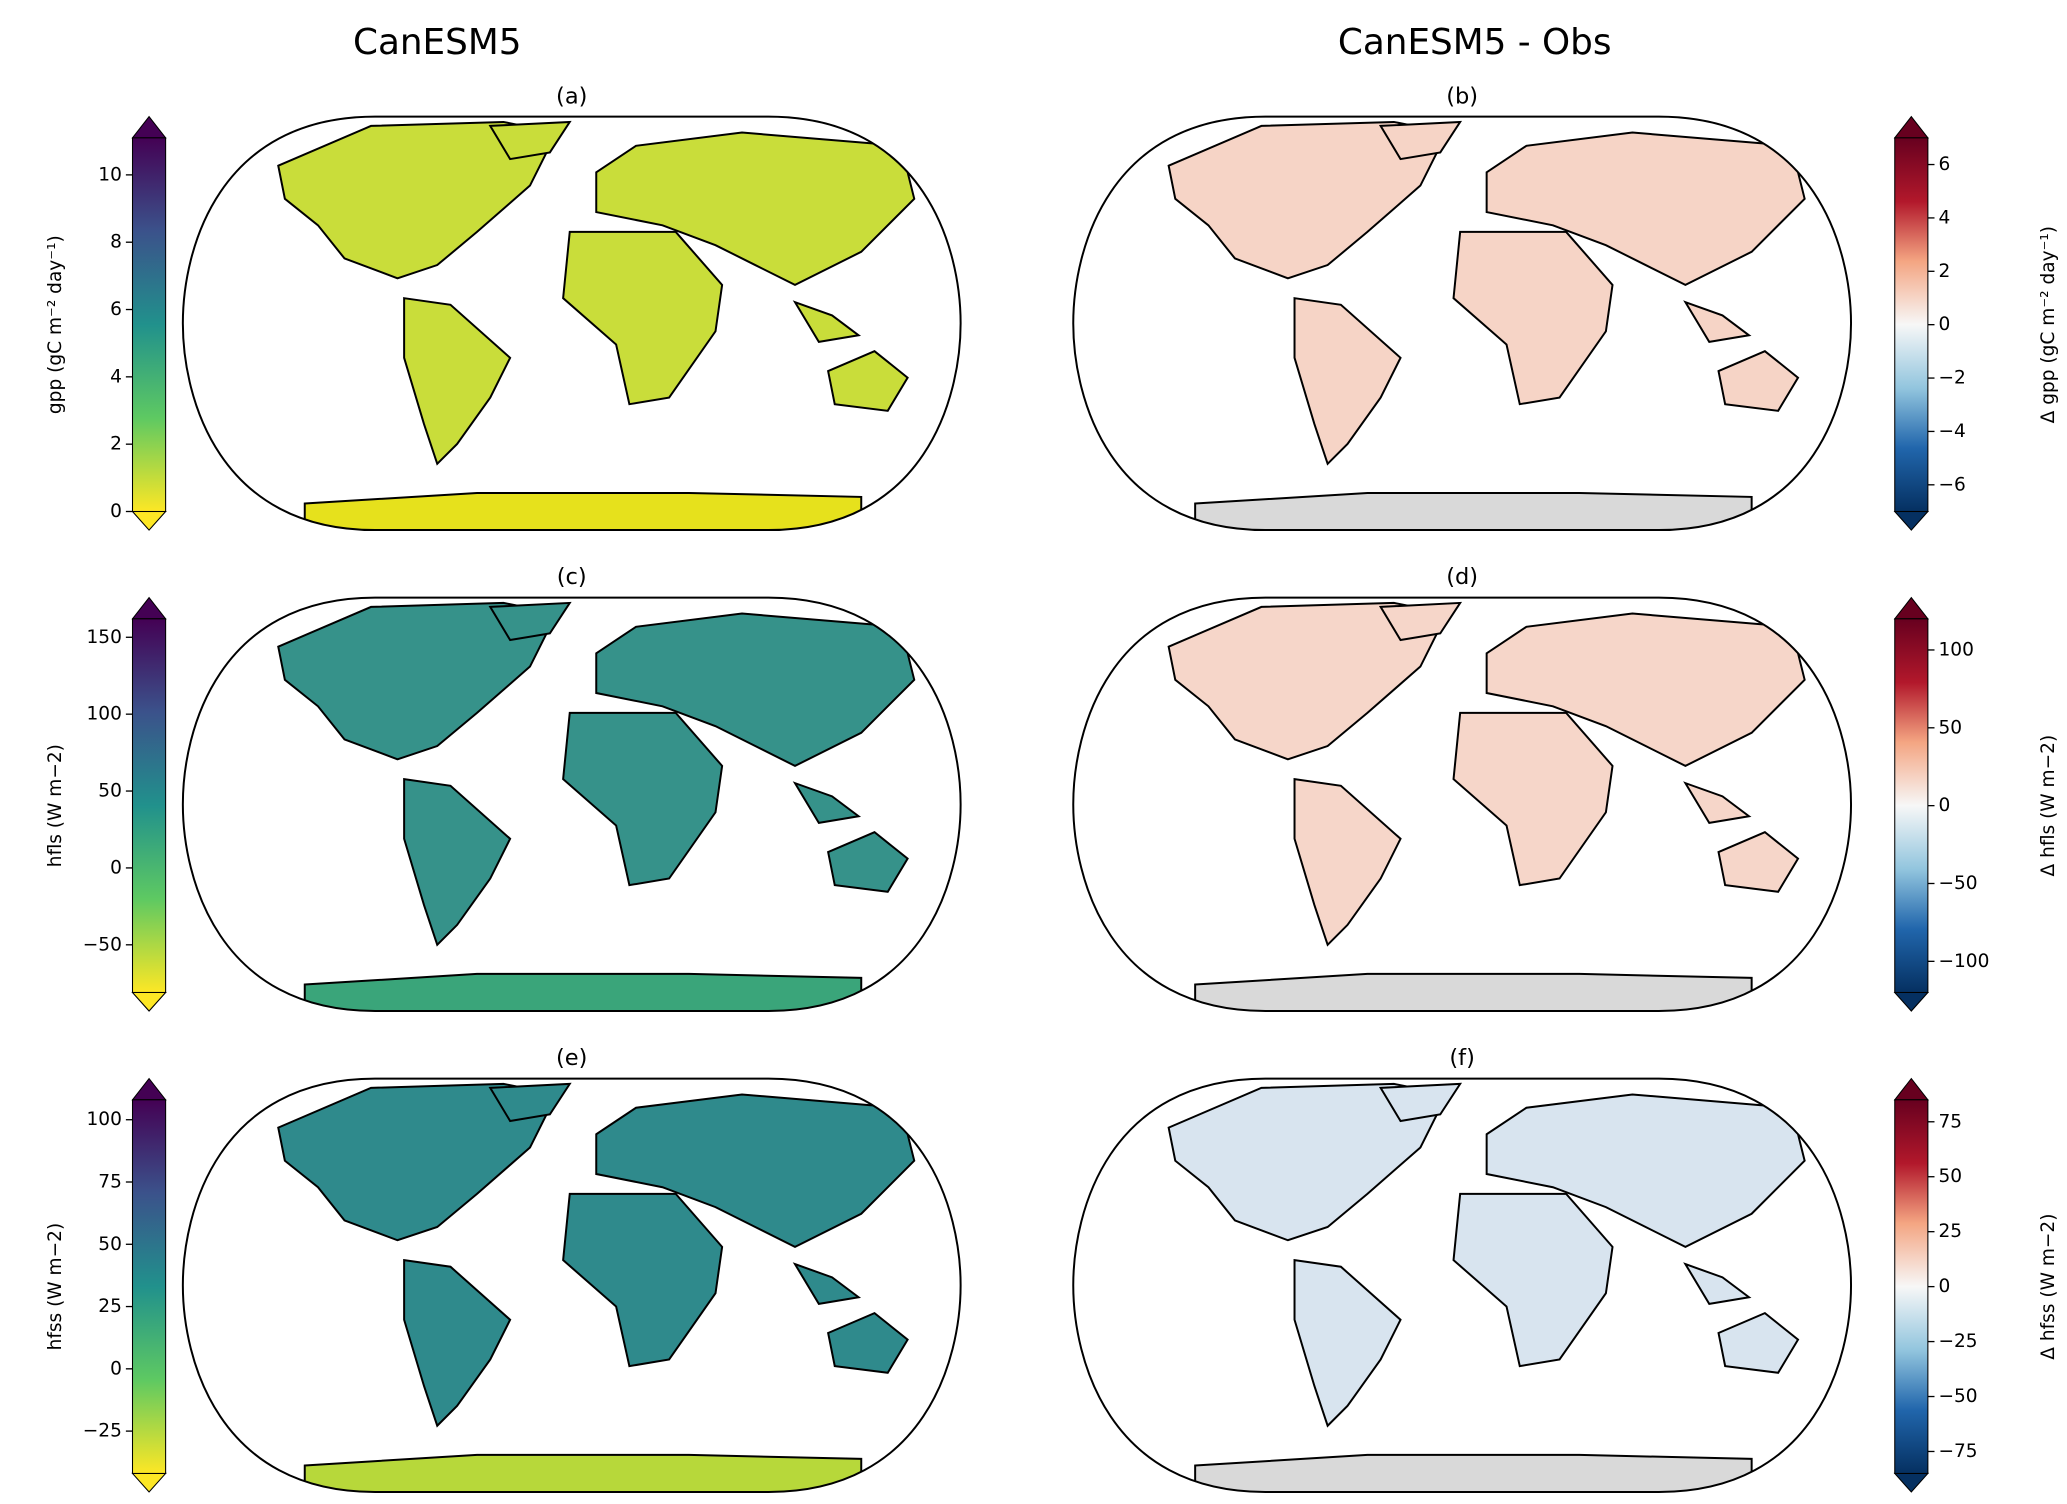  What do you see at coordinates (571, 96) in the screenshot?
I see `panel-label: (a)` at bounding box center [571, 96].